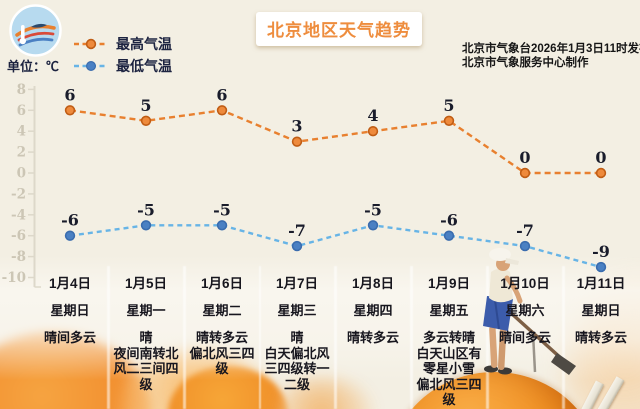 The height and width of the screenshot is (409, 640). I want to click on date-label: 1月7日, so click(297, 283).